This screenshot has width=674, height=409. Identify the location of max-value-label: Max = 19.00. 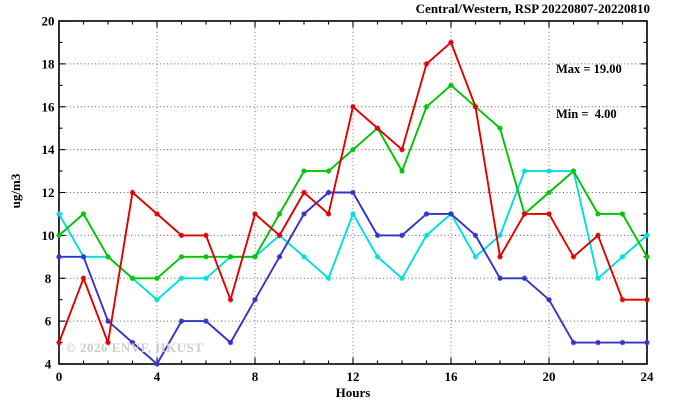
(589, 69).